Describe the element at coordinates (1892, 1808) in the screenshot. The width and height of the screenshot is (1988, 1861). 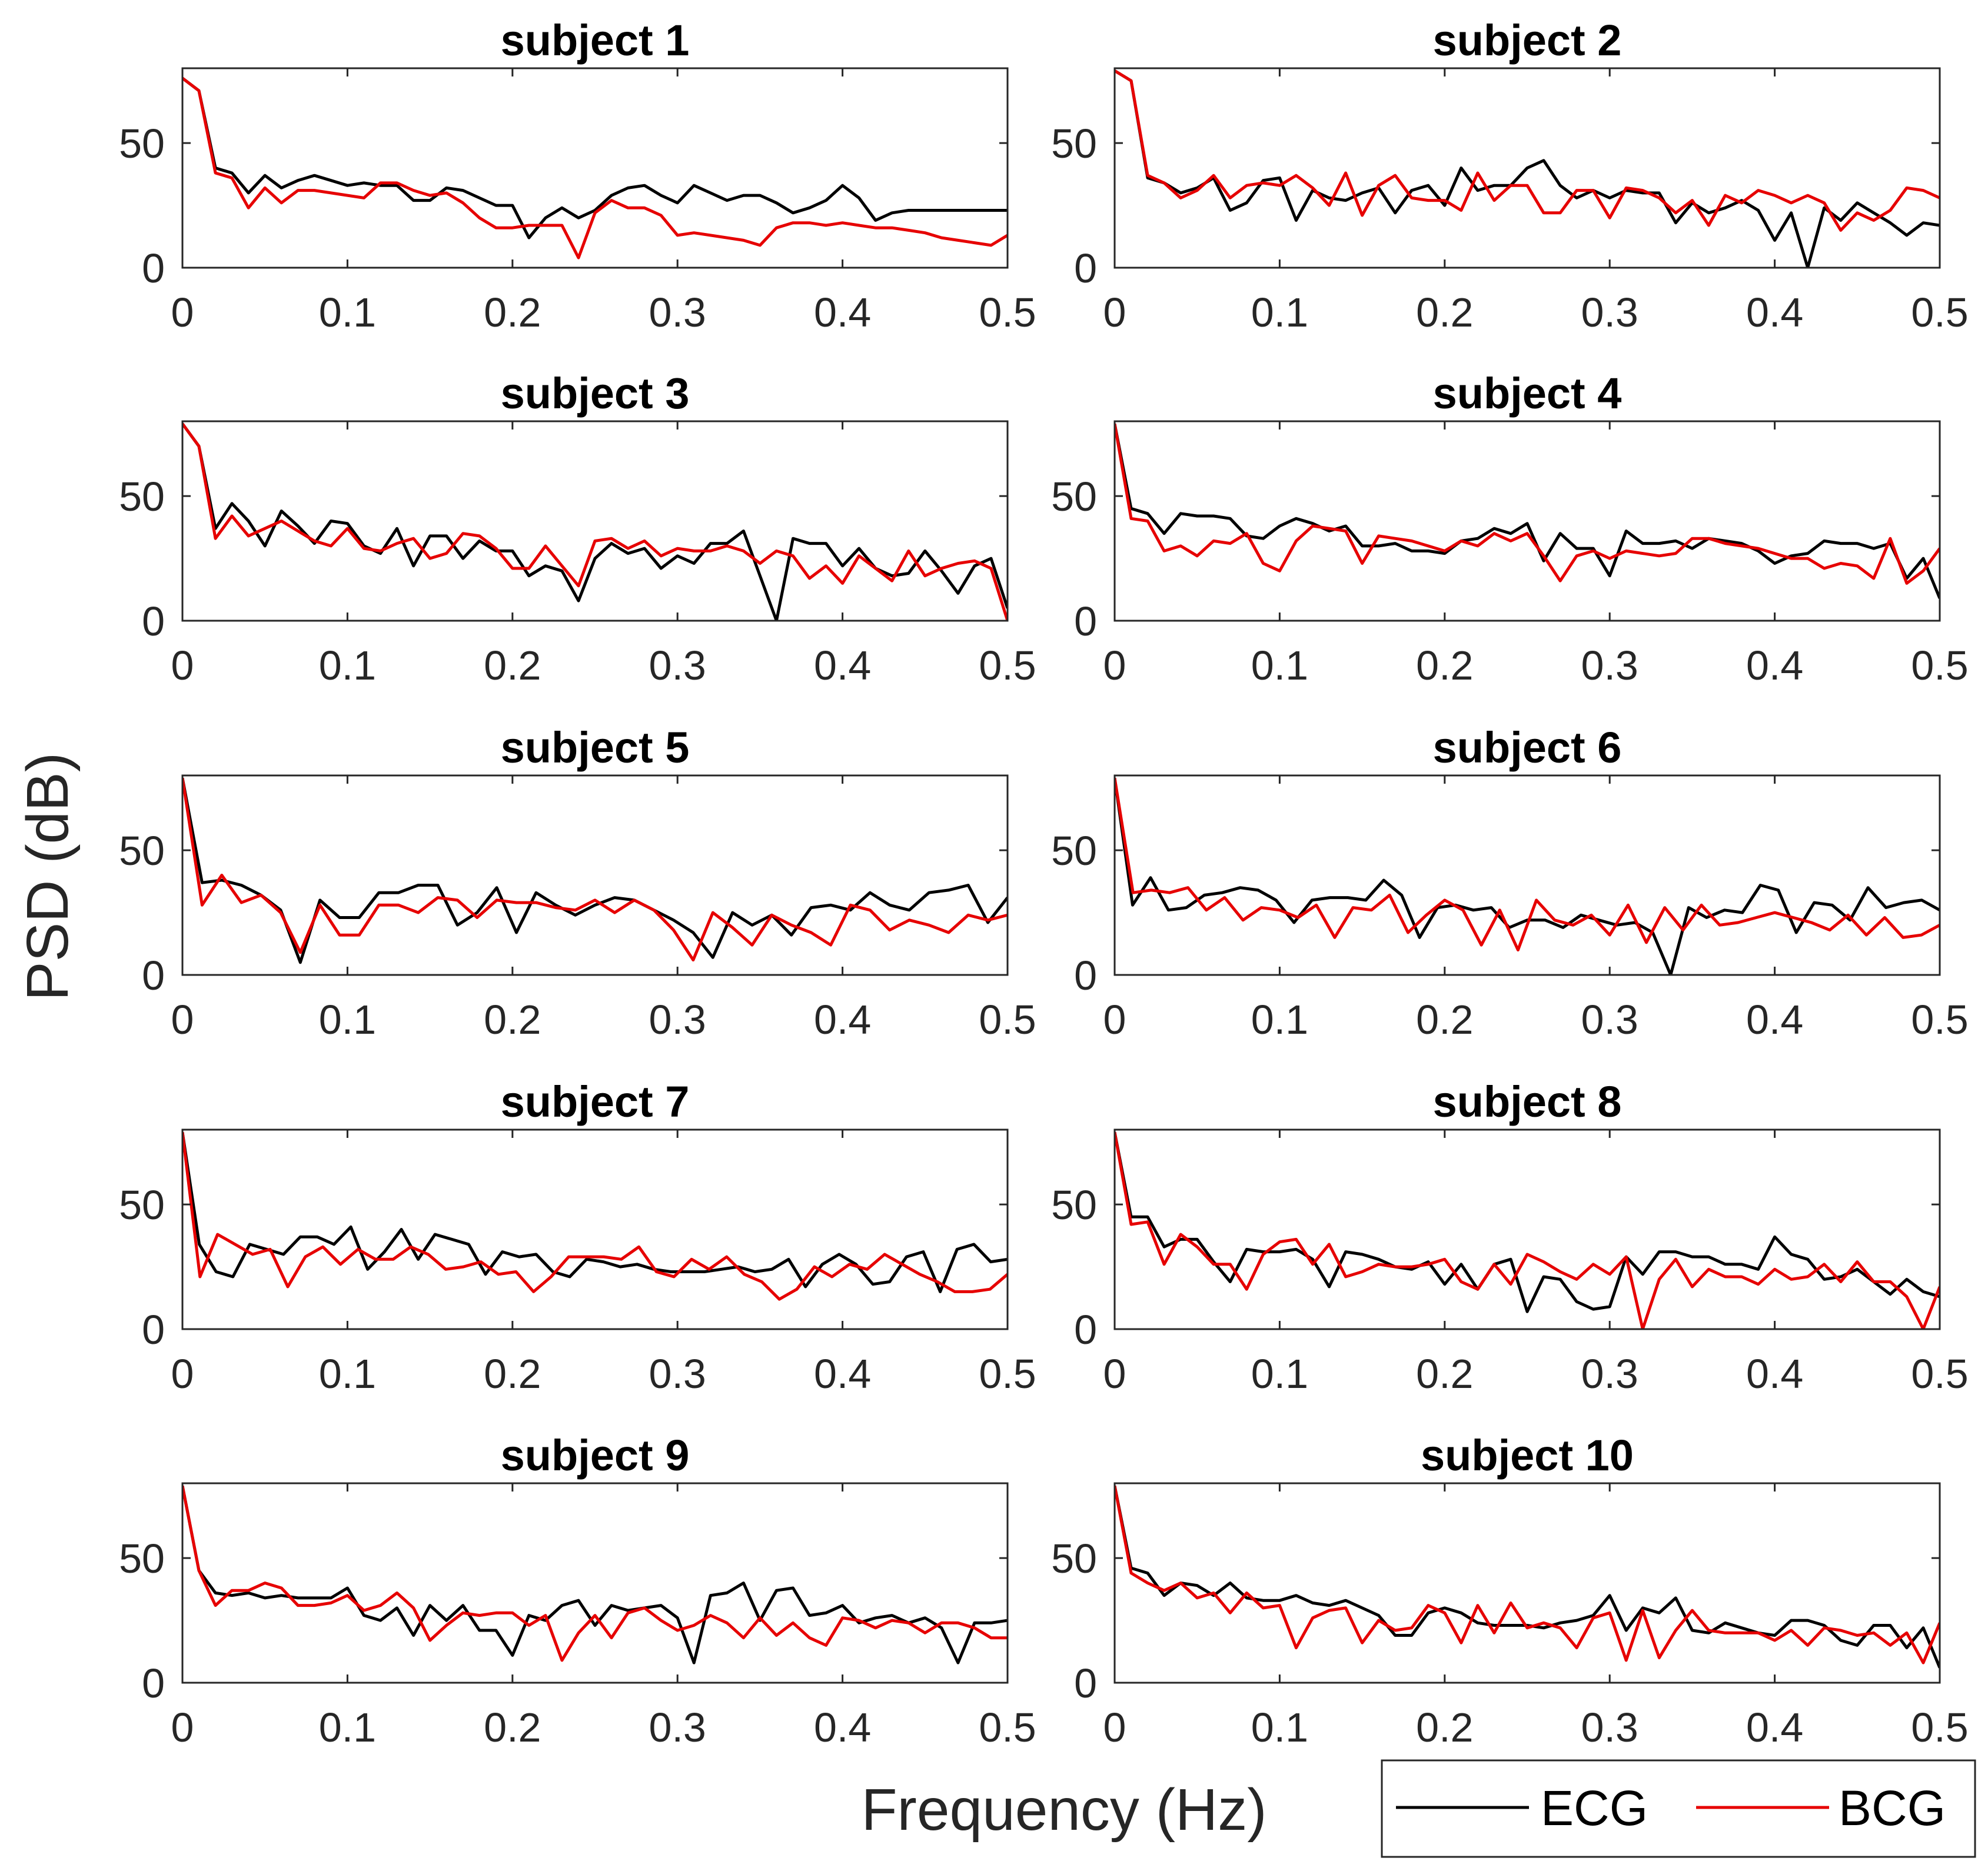
I see `legend-bcg-label: BCG` at that location.